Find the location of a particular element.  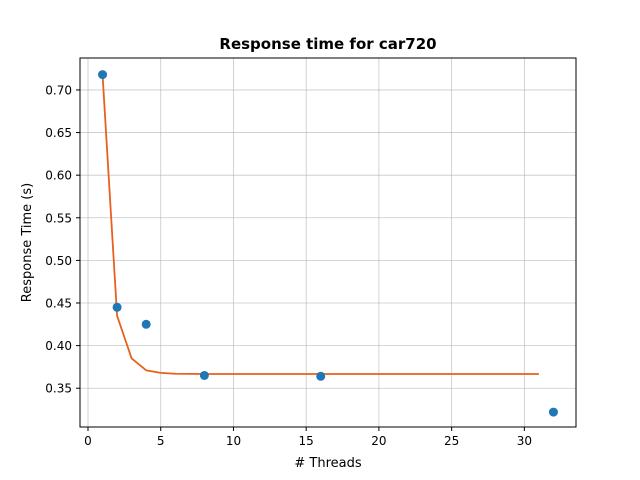

x-tick-label: 15 is located at coordinates (306, 441).